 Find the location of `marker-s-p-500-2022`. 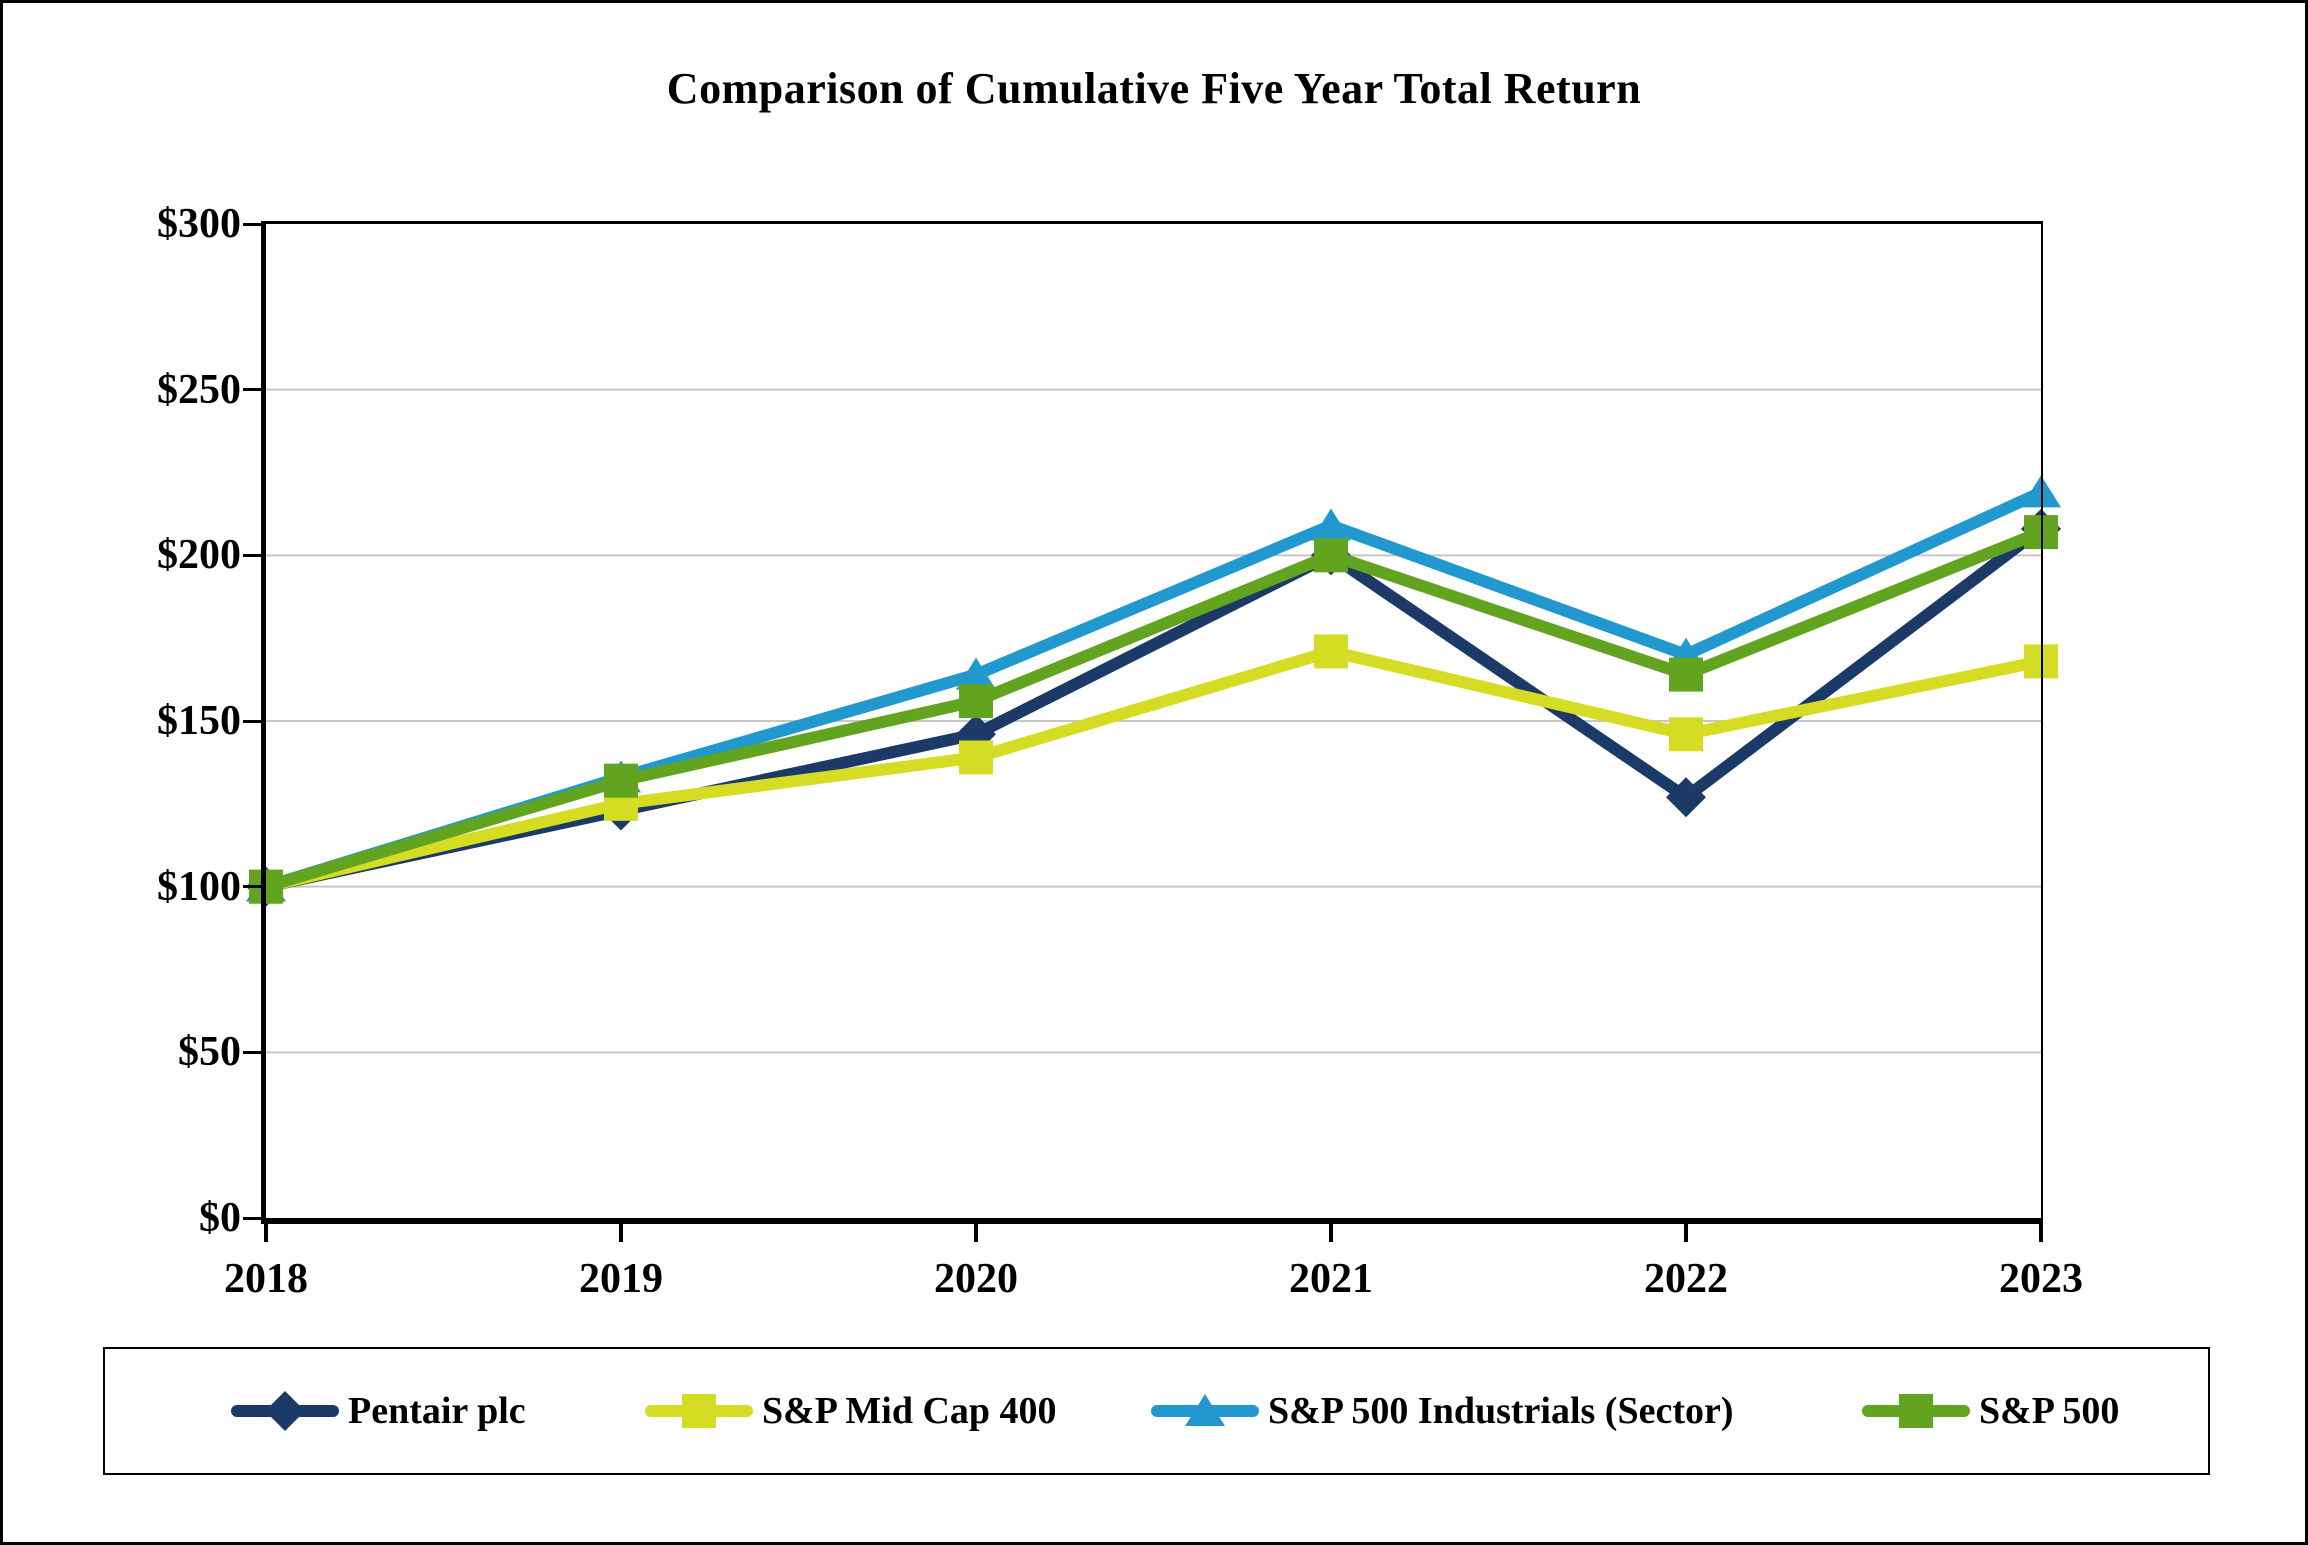

marker-s-p-500-2022 is located at coordinates (1686, 674).